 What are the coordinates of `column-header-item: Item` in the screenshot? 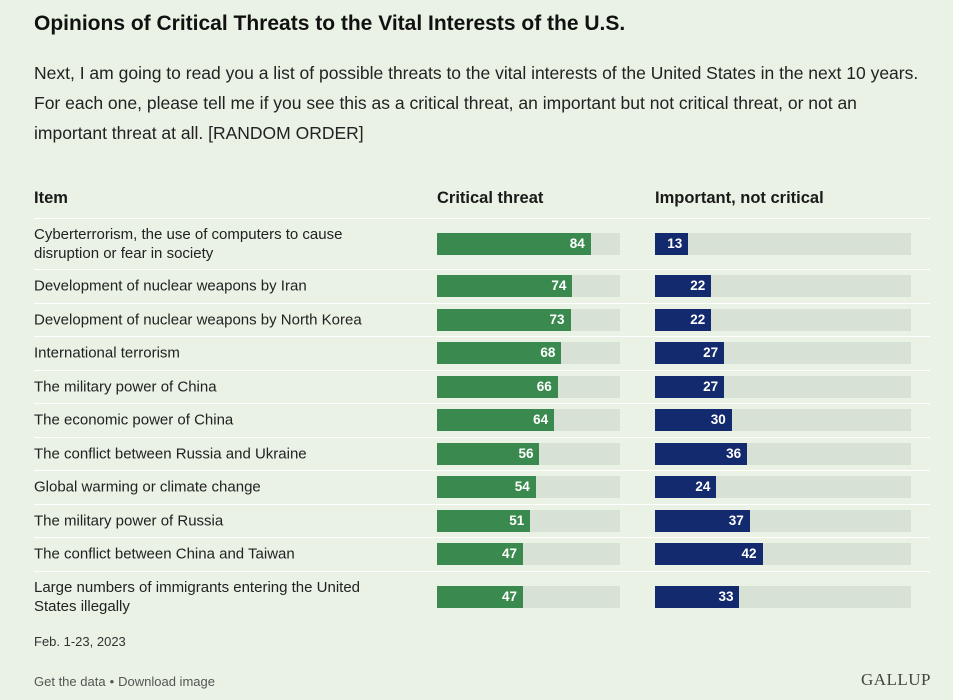 It's located at (51, 198).